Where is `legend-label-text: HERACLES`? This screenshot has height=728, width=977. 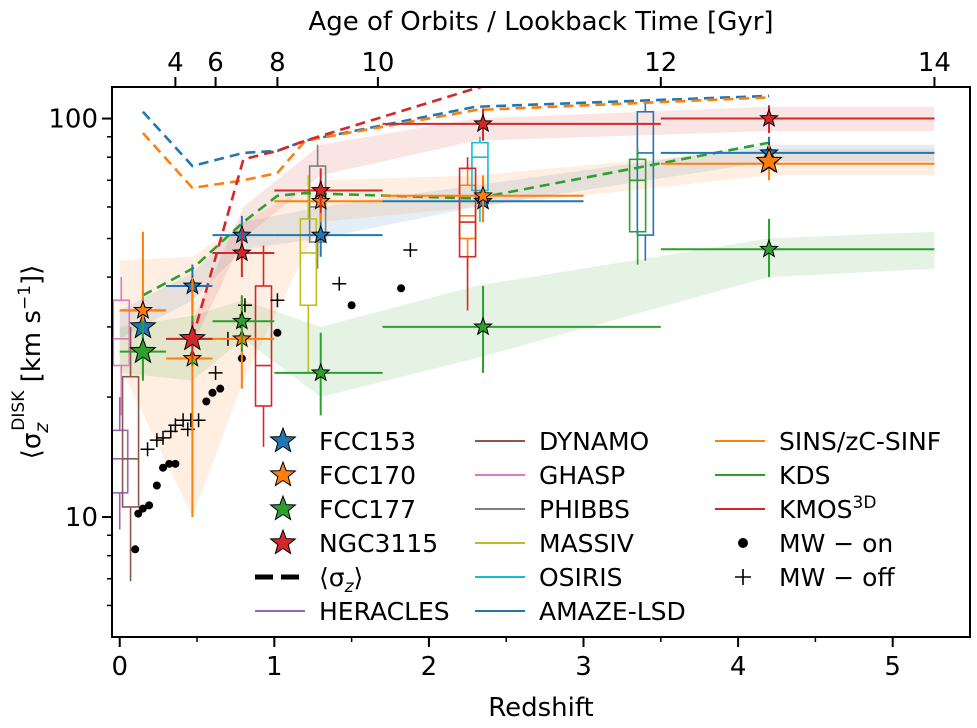 legend-label-text: HERACLES is located at coordinates (384, 611).